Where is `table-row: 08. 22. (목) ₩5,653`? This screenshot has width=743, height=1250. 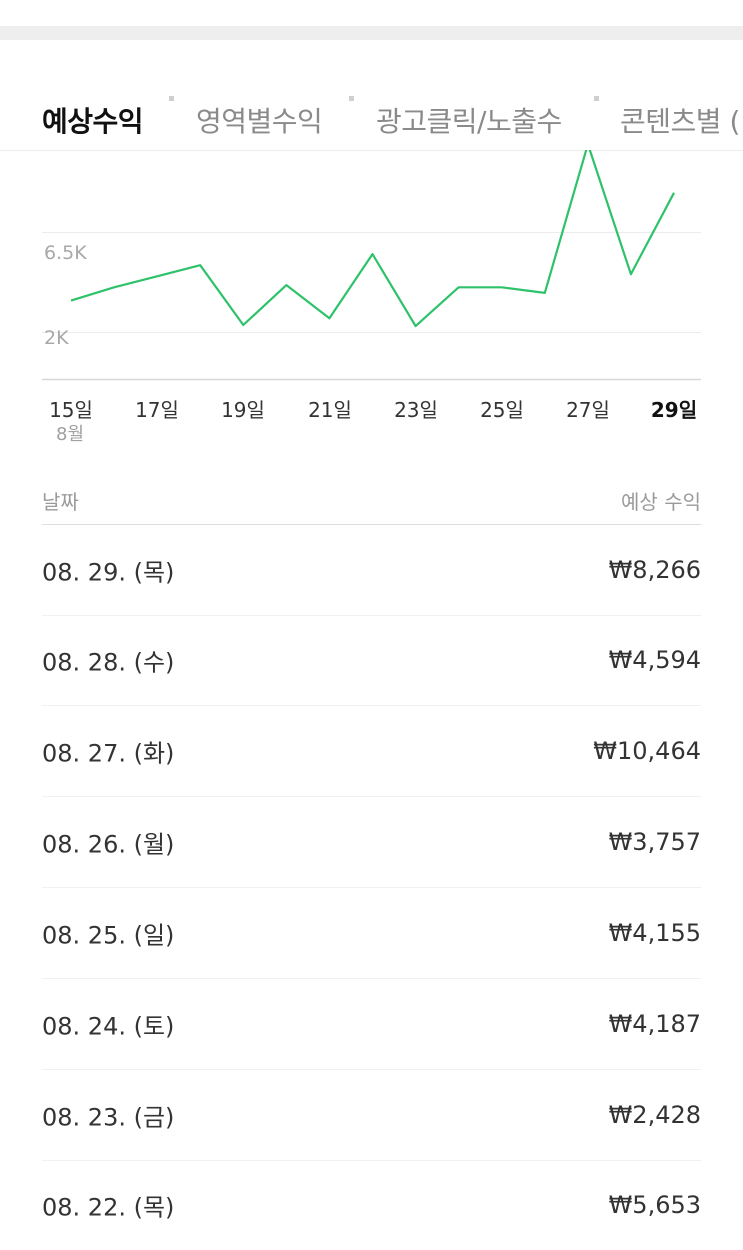 table-row: 08. 22. (목) ₩5,653 is located at coordinates (371, 1205).